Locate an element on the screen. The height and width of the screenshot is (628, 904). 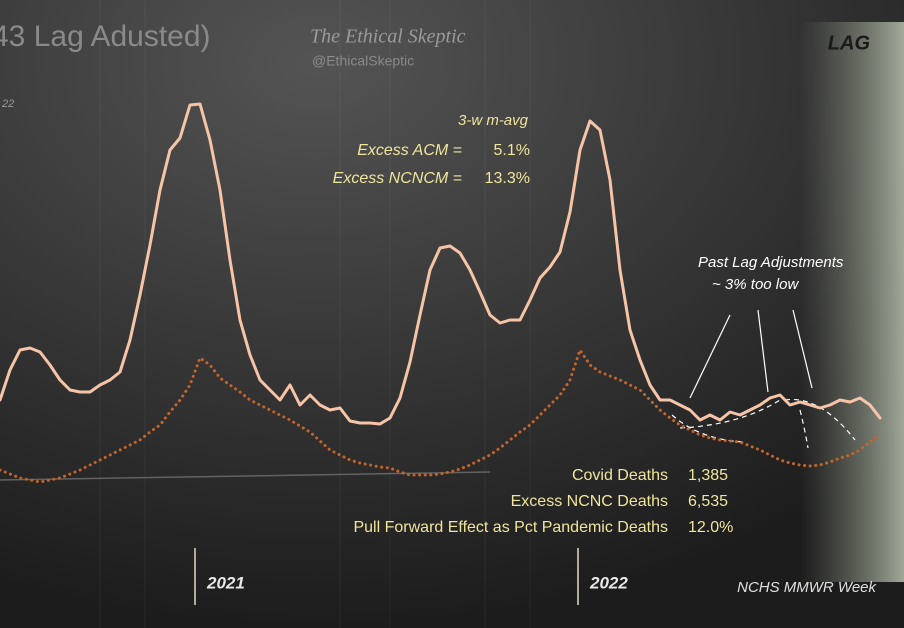
stat-label: Excess NCNC Deaths is located at coordinates (589, 501).